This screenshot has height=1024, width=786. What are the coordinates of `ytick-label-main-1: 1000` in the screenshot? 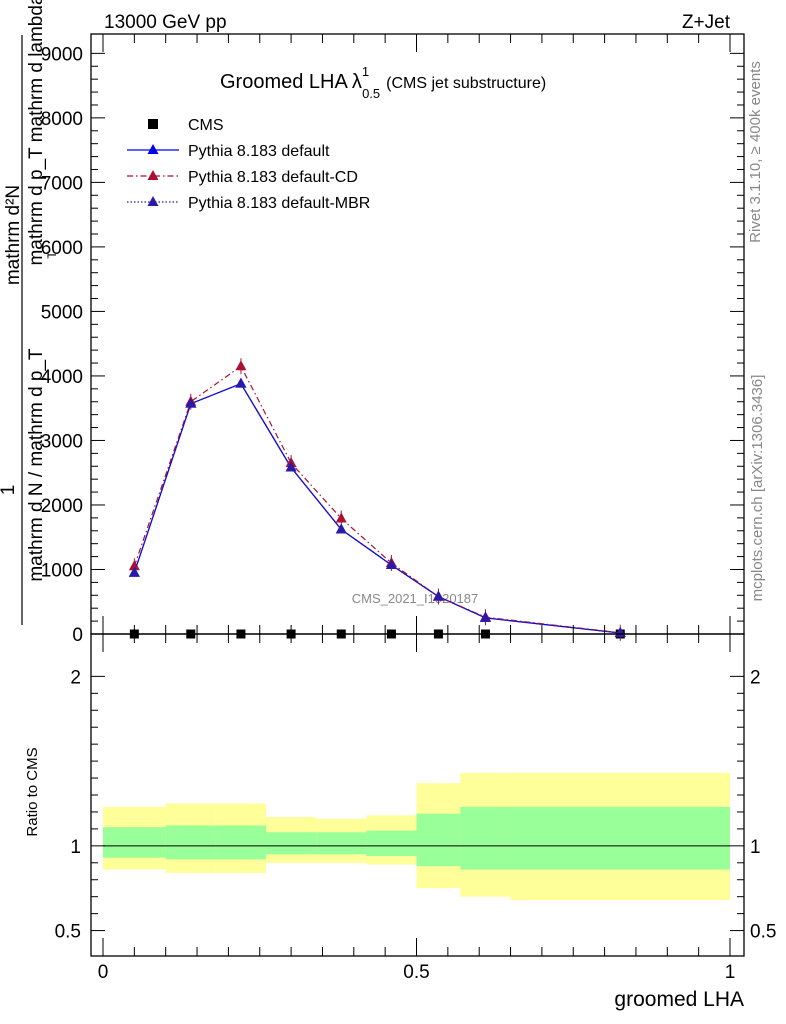 It's located at (62, 570).